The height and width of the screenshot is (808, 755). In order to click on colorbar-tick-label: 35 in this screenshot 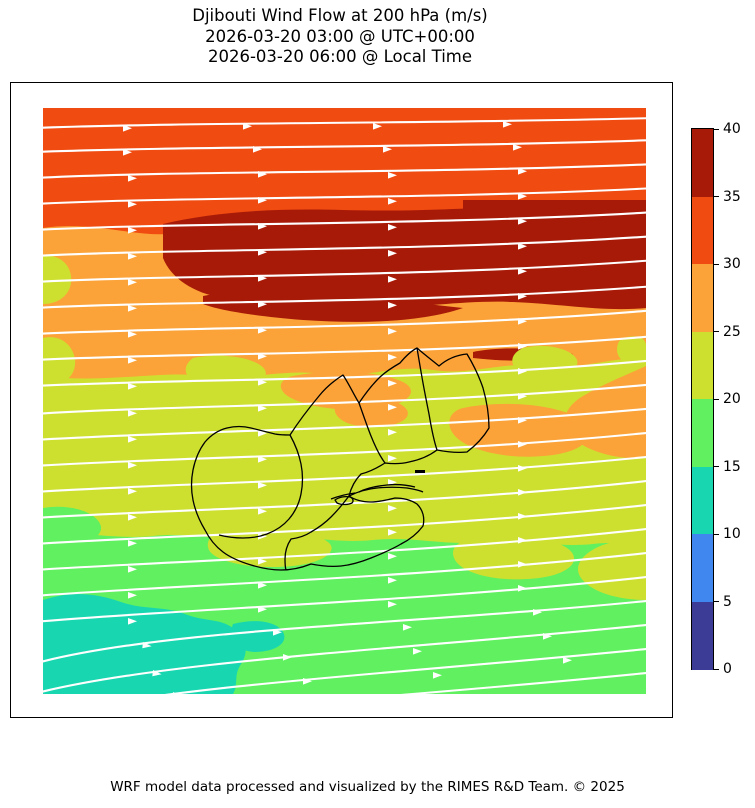, I will do `click(732, 196)`.